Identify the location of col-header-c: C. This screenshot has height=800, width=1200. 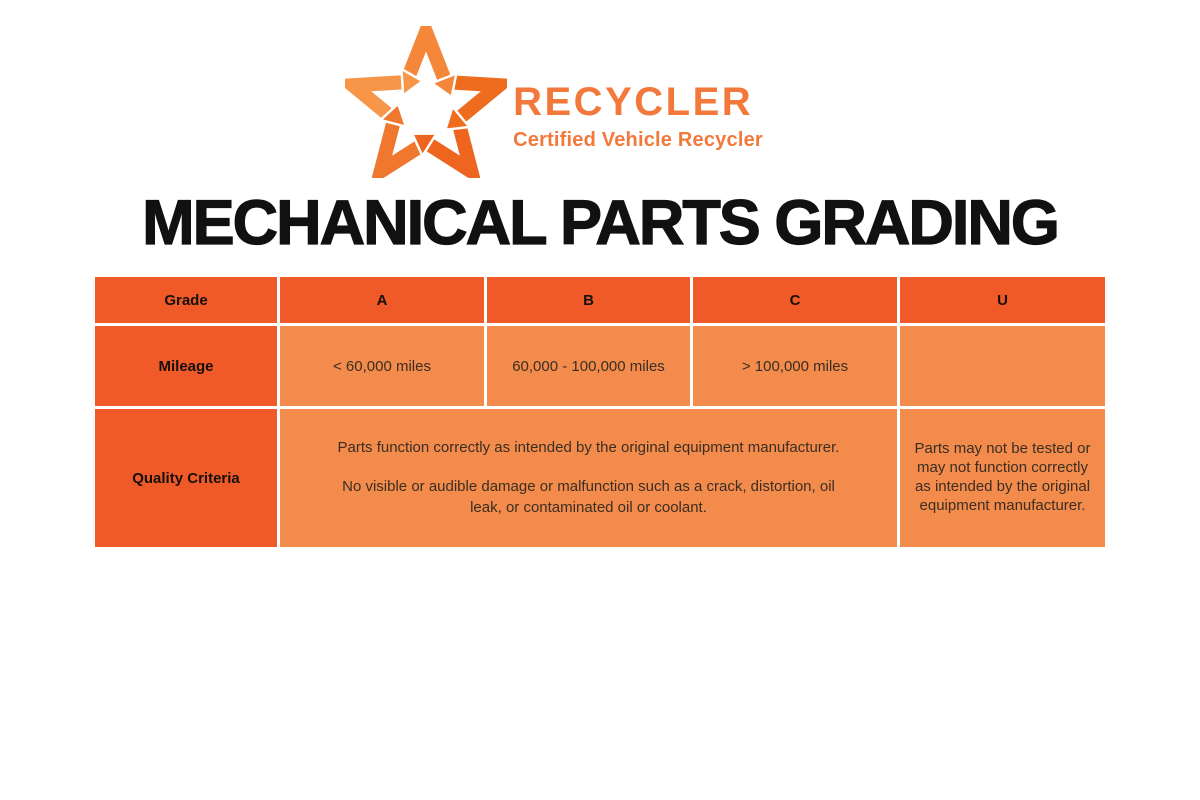
(795, 300).